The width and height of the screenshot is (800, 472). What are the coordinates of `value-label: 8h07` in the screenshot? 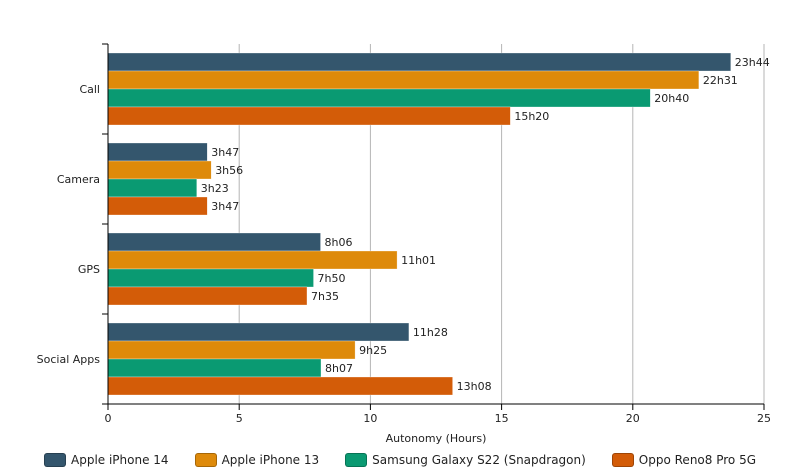 It's located at (339, 368).